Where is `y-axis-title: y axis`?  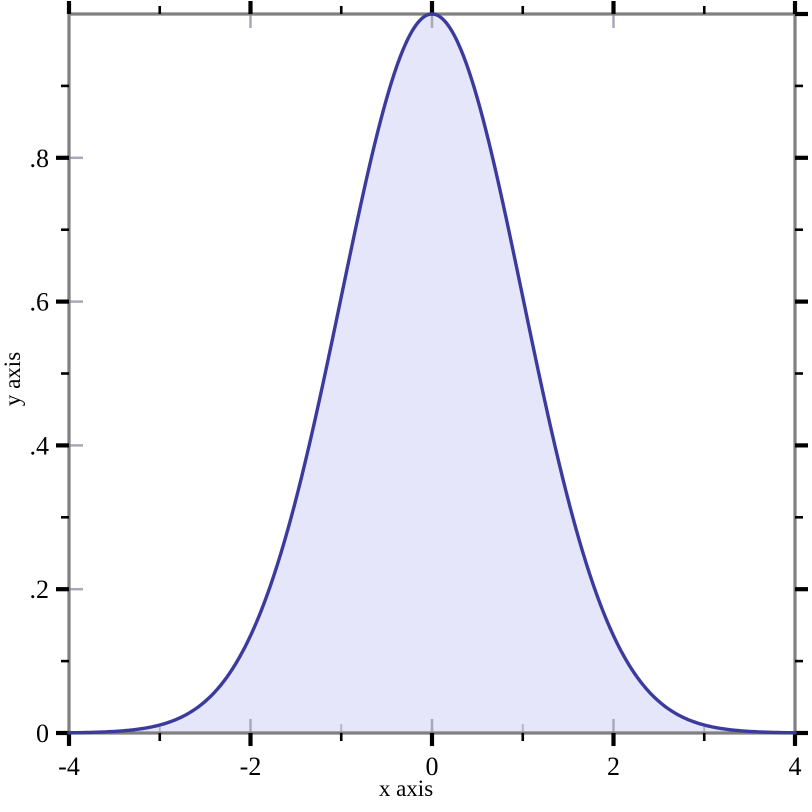
y-axis-title: y axis is located at coordinates (12, 379).